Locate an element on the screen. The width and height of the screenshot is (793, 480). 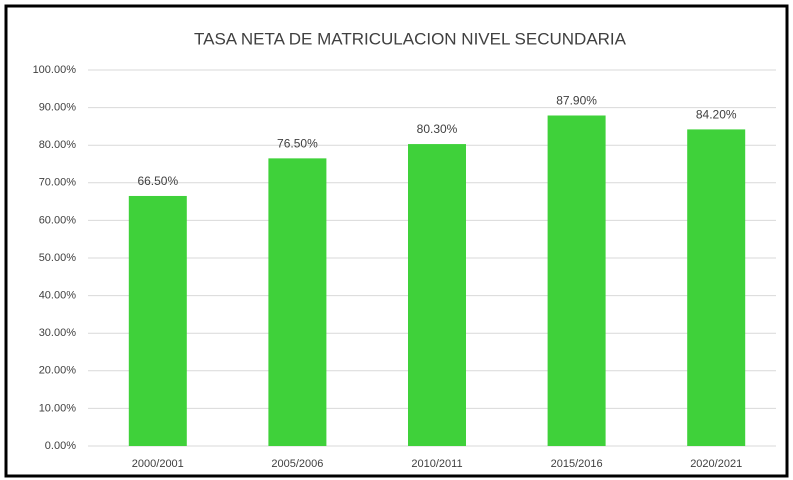
y-tick-label: 70.00% is located at coordinates (58, 183).